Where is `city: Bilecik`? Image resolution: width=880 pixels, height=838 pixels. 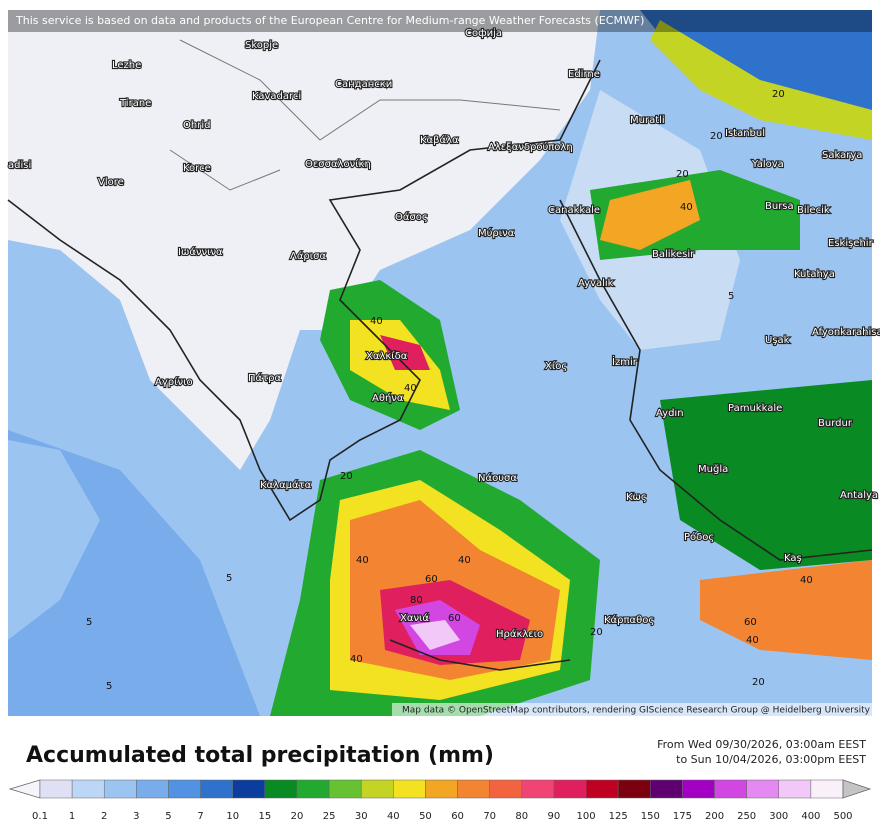
city: Bilecik is located at coordinates (813, 210).